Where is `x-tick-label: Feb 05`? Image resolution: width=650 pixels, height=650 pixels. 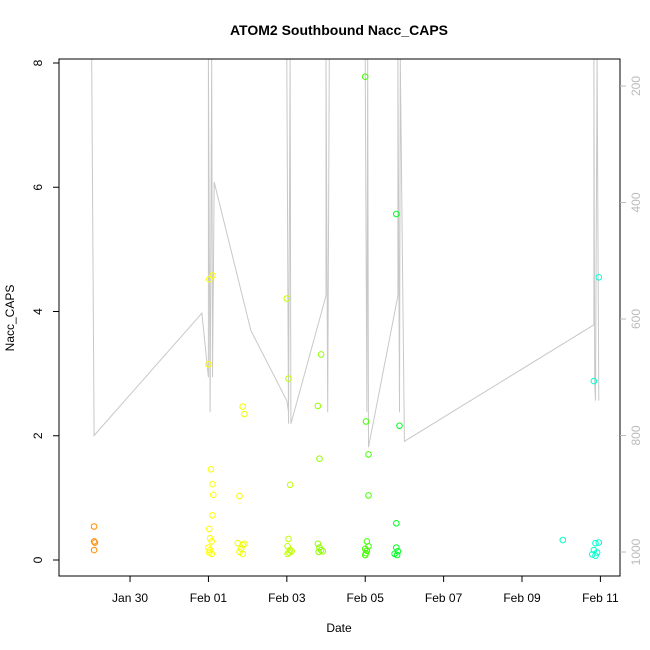 x-tick-label: Feb 05 is located at coordinates (366, 598).